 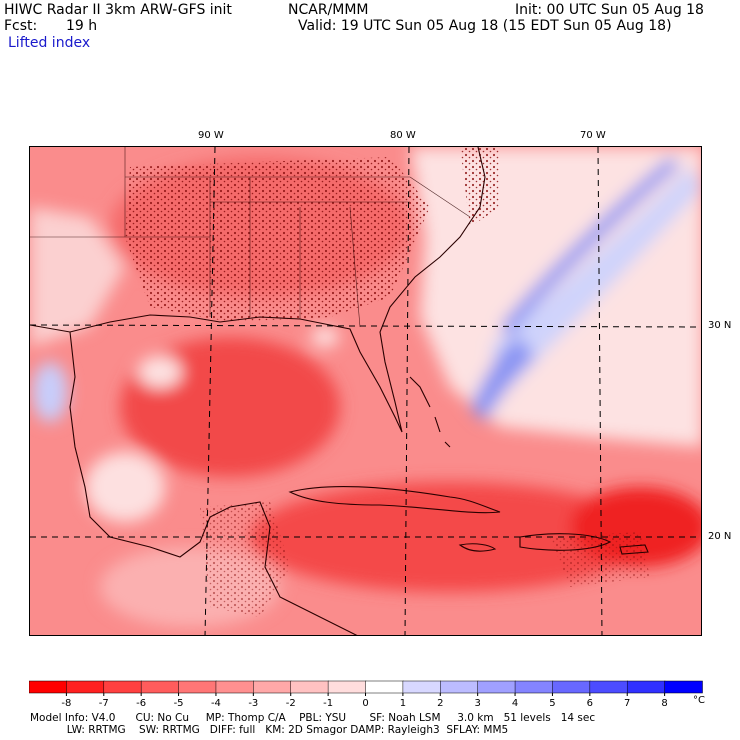 What do you see at coordinates (627, 703) in the screenshot?
I see `legend-tick-label: 7` at bounding box center [627, 703].